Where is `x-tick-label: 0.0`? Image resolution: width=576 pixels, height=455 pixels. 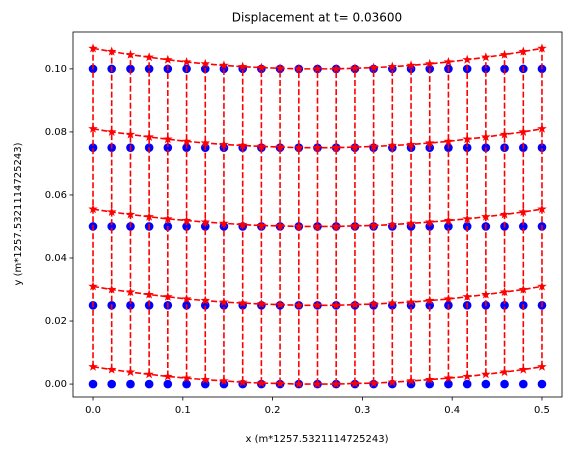
x-tick-label: 0.0 is located at coordinates (93, 410).